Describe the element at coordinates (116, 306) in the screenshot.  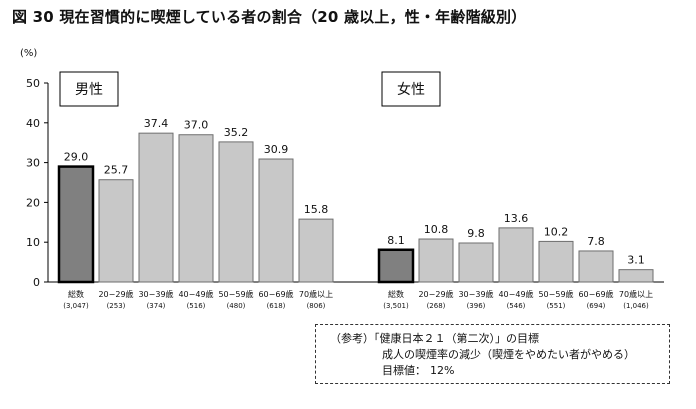
I see `sample-size-label: (253)` at that location.